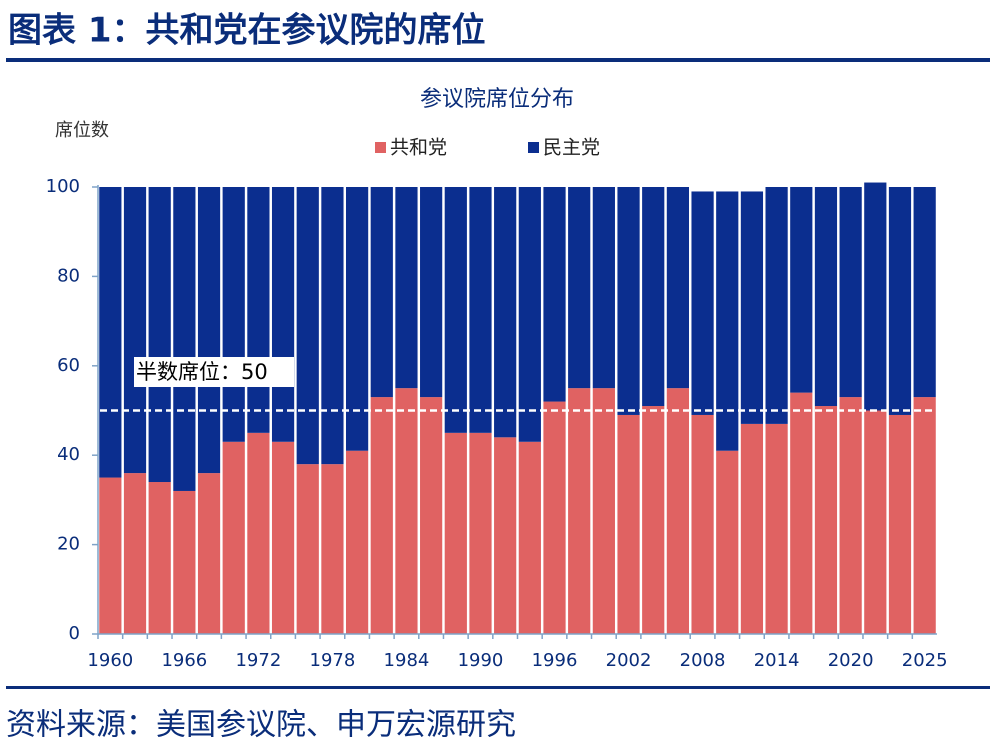 The height and width of the screenshot is (756, 994). Describe the element at coordinates (497, 99) in the screenshot. I see `chart-title: 参议院席位分布` at that location.